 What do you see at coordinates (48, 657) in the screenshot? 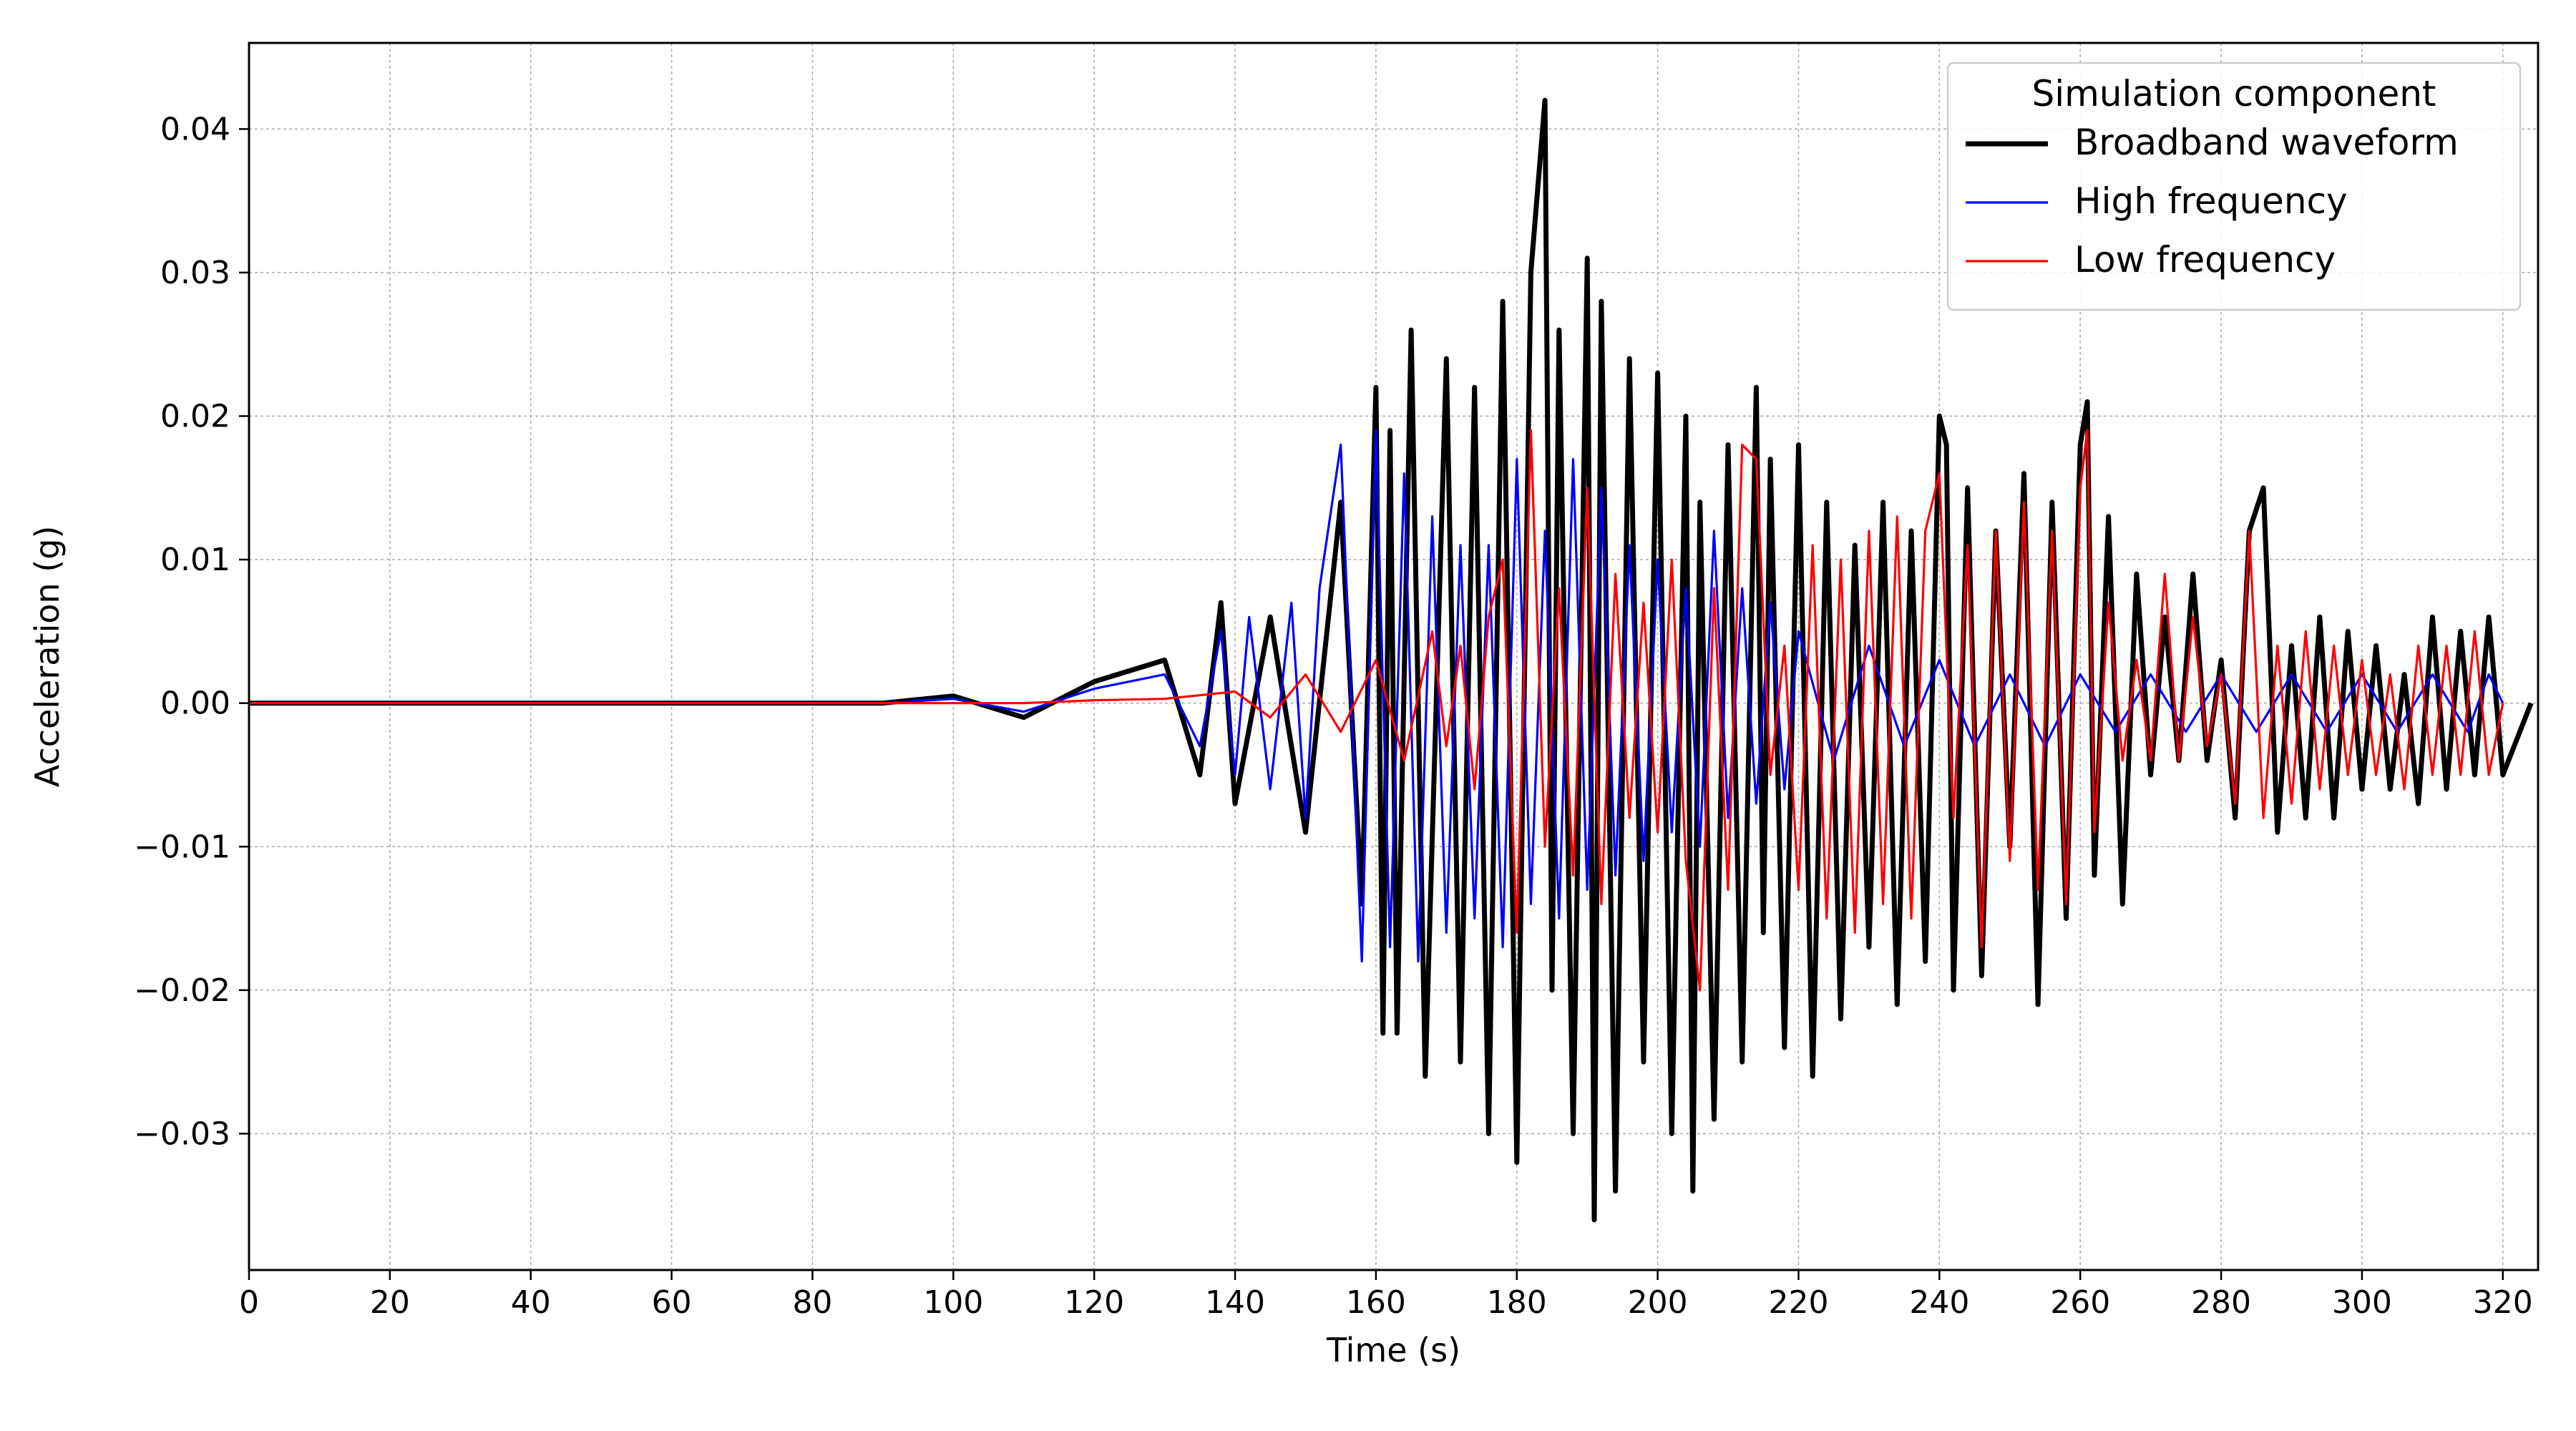
I see `y-axis-label: Acceleration (g)` at bounding box center [48, 657].